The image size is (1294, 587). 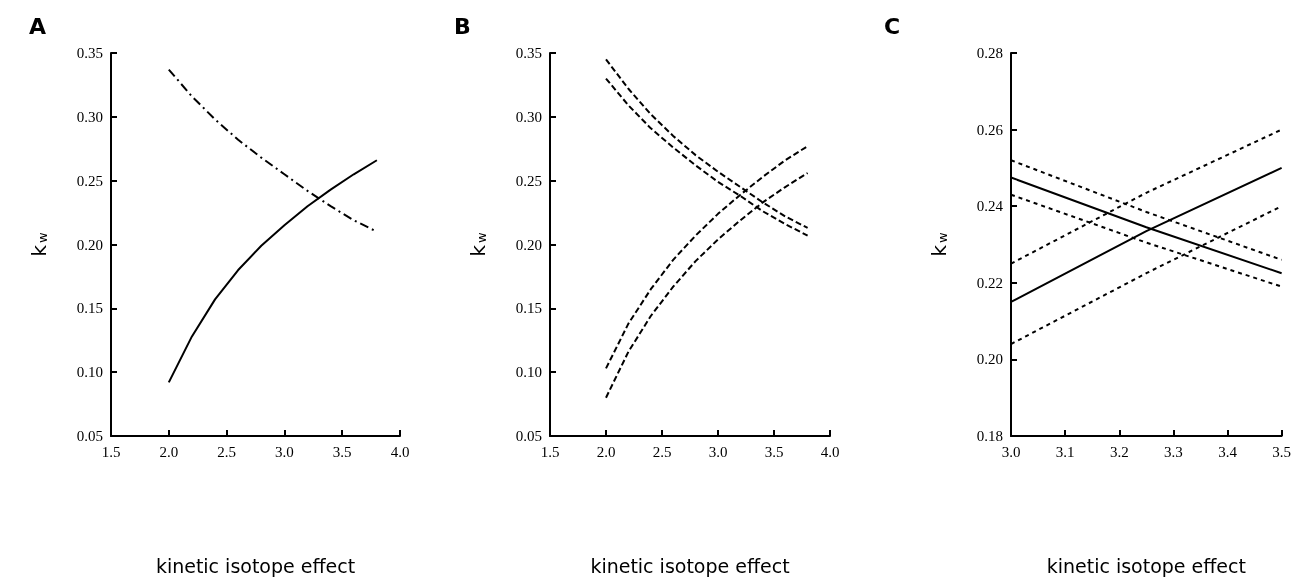 I want to click on x-tick-label: 3.4, so click(x=1228, y=451).